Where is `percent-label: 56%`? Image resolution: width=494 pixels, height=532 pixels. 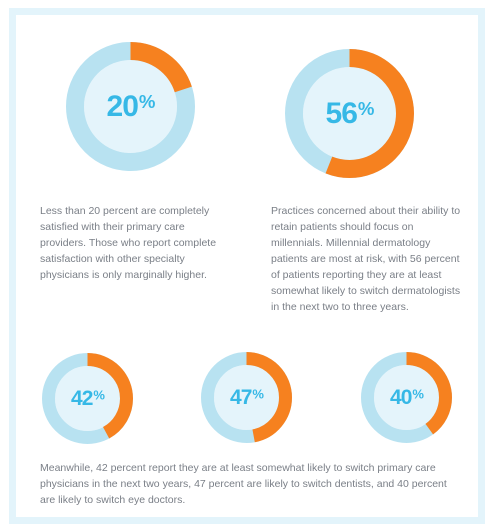
percent-label: 56% is located at coordinates (349, 113).